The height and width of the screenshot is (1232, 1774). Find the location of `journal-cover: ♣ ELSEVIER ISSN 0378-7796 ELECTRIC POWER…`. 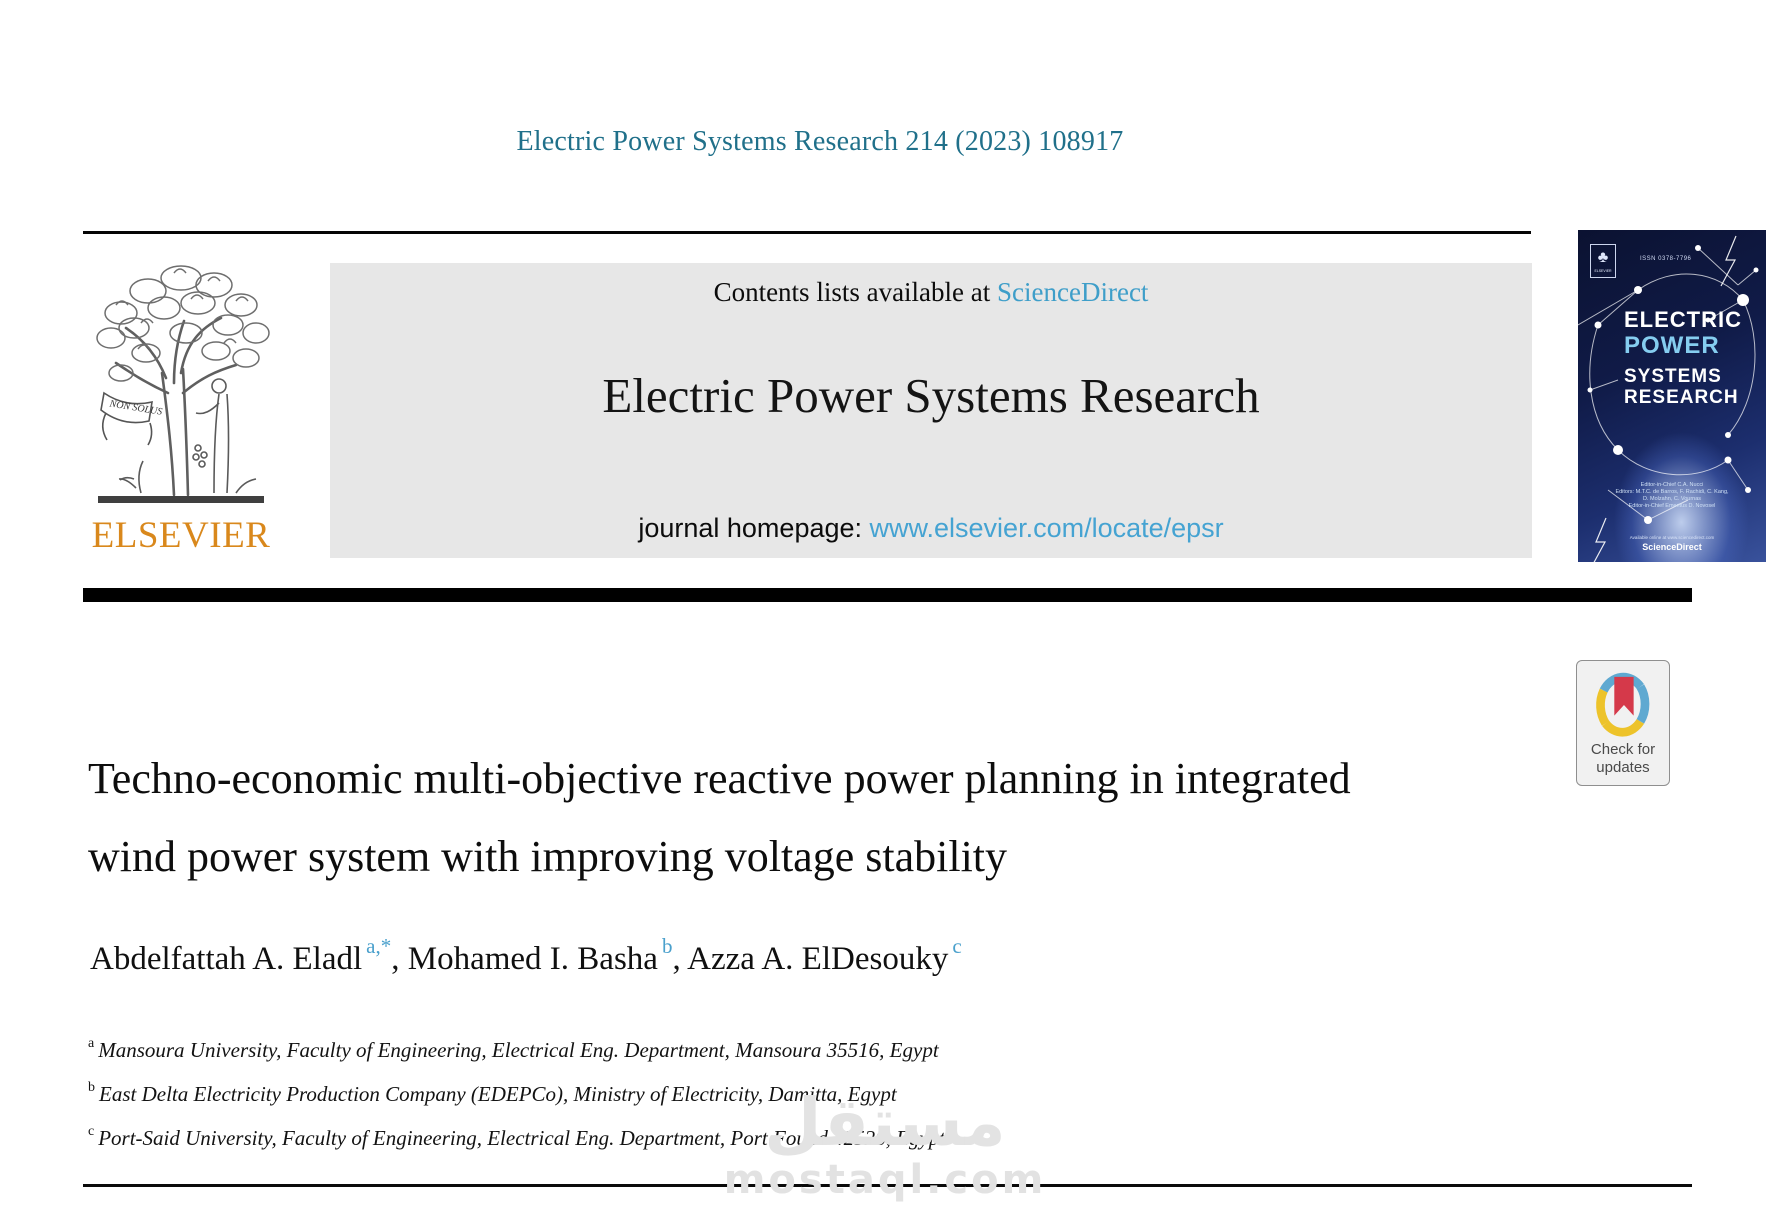

journal-cover: ♣ ELSEVIER ISSN 0378-7796 ELECTRIC POWER… is located at coordinates (1672, 396).